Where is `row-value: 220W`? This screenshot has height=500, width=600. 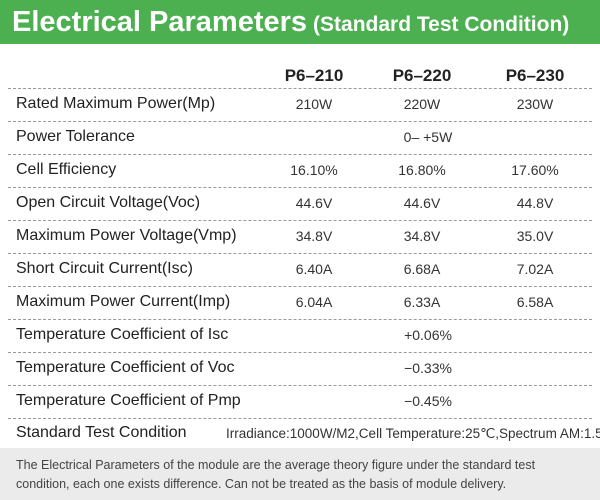
row-value: 220W is located at coordinates (422, 104).